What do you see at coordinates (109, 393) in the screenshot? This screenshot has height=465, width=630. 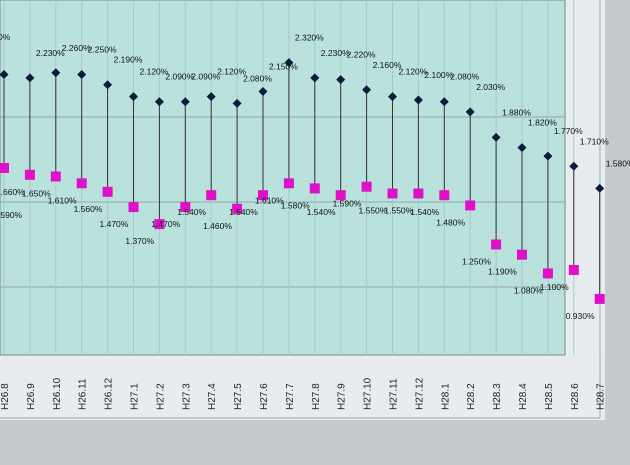 I see `x-tick-label: H26.12` at bounding box center [109, 393].